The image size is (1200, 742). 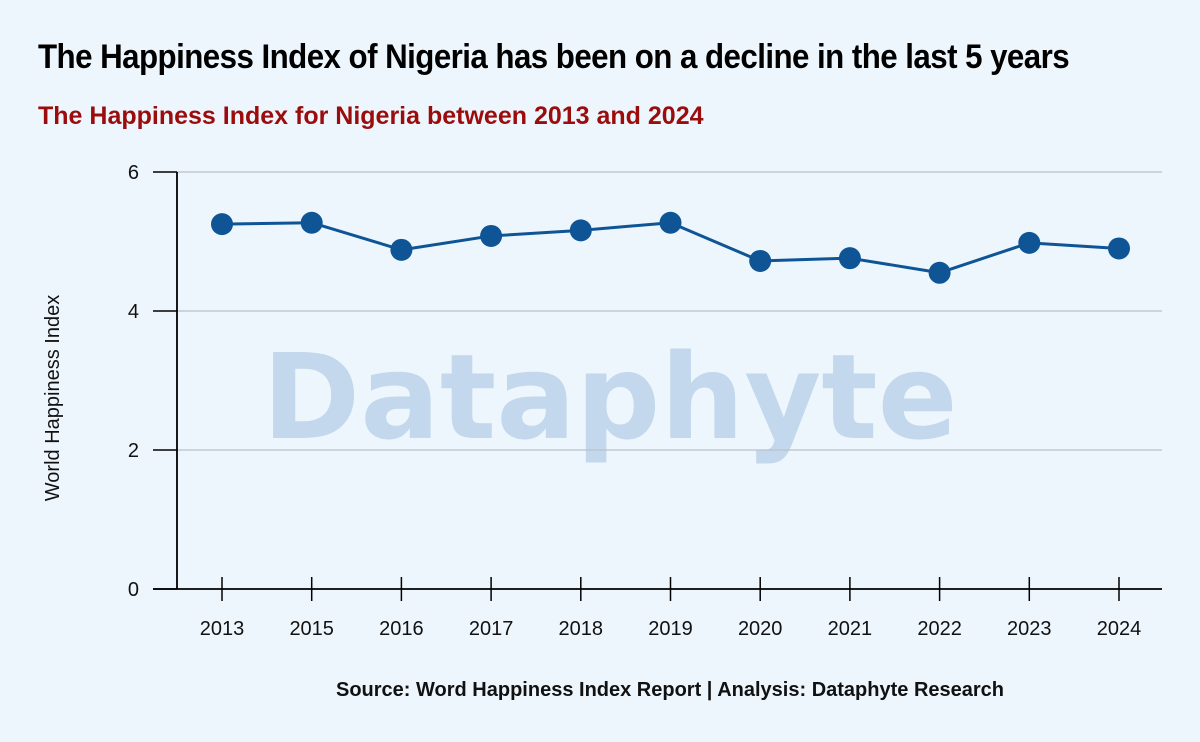 What do you see at coordinates (609, 397) in the screenshot?
I see `watermark-logo: Dataphyte` at bounding box center [609, 397].